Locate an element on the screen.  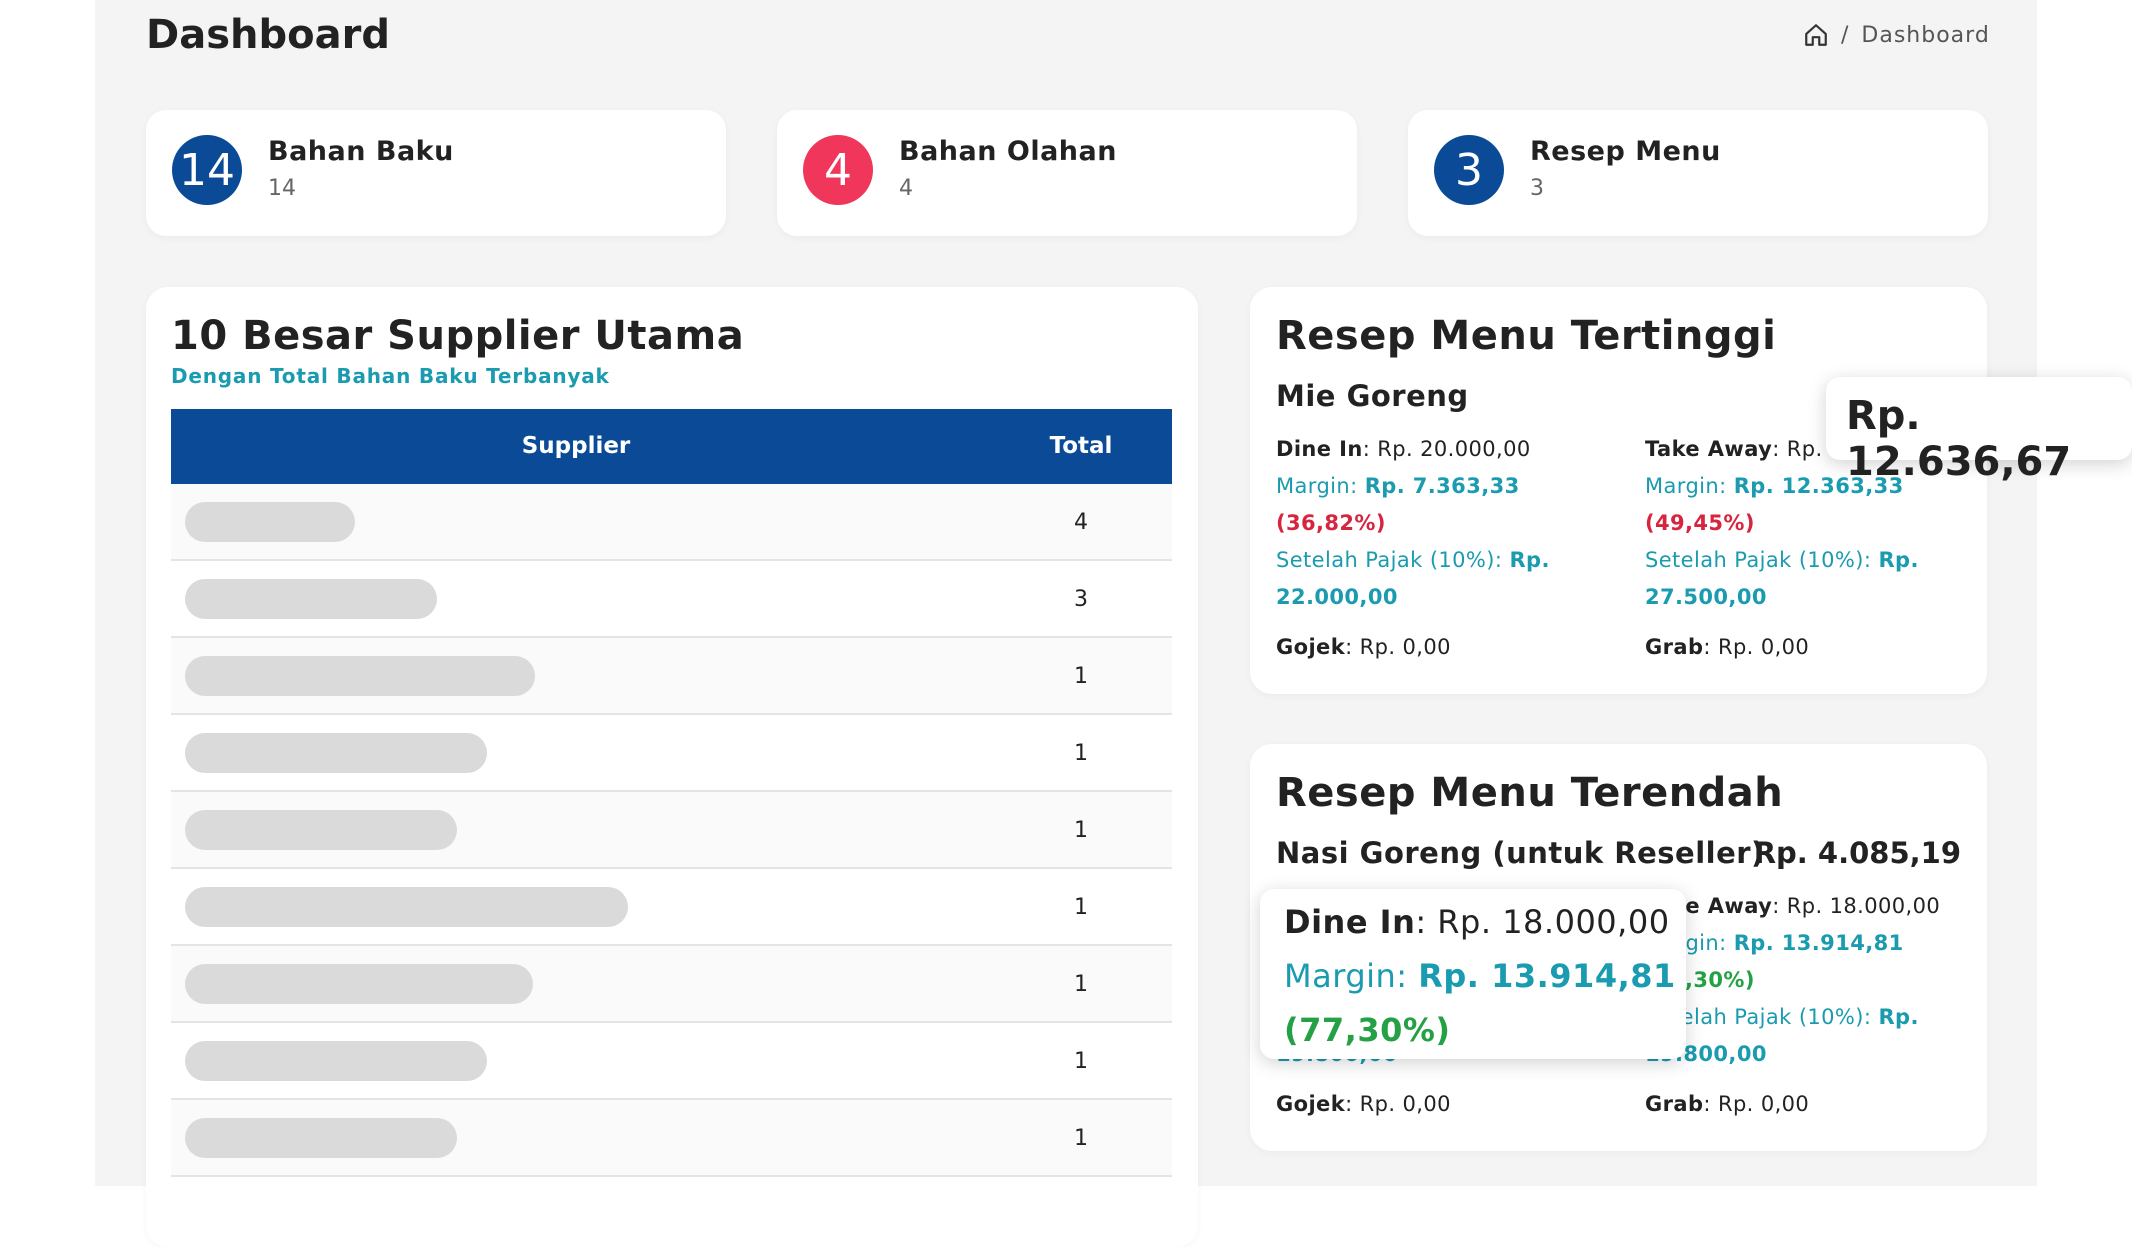
stat-card: 4 Bahan Olahan 4 is located at coordinates (1067, 173).